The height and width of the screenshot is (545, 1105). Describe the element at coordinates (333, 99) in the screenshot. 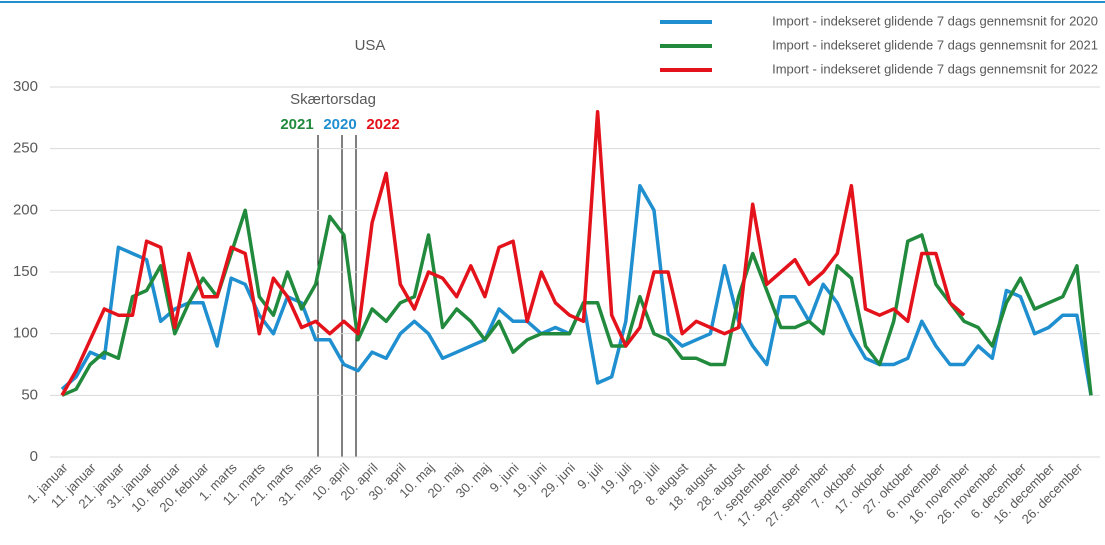

I see `annotation-title: Skærtorsdag` at that location.